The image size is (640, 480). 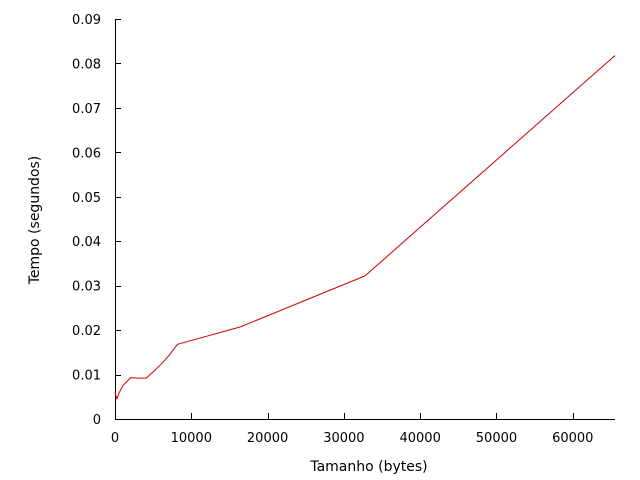 What do you see at coordinates (97, 420) in the screenshot?
I see `y-tick-label: 0` at bounding box center [97, 420].